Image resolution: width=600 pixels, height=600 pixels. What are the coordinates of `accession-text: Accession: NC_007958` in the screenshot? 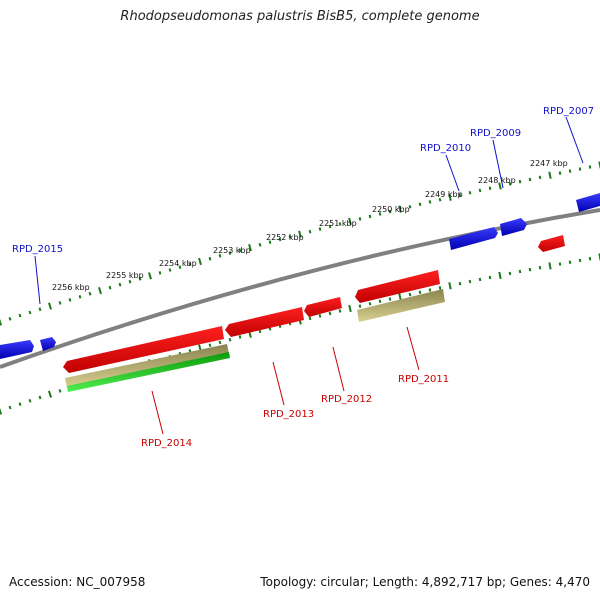 It's located at (77, 582).